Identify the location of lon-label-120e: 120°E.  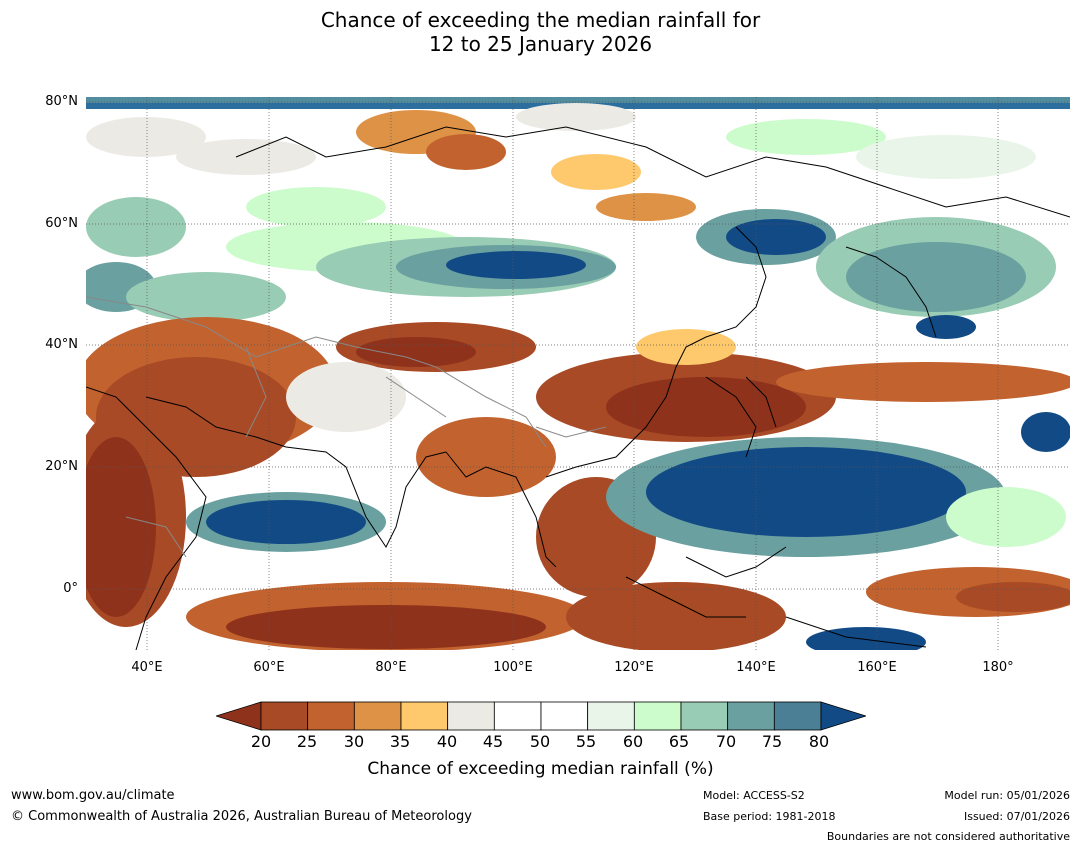
(634, 667).